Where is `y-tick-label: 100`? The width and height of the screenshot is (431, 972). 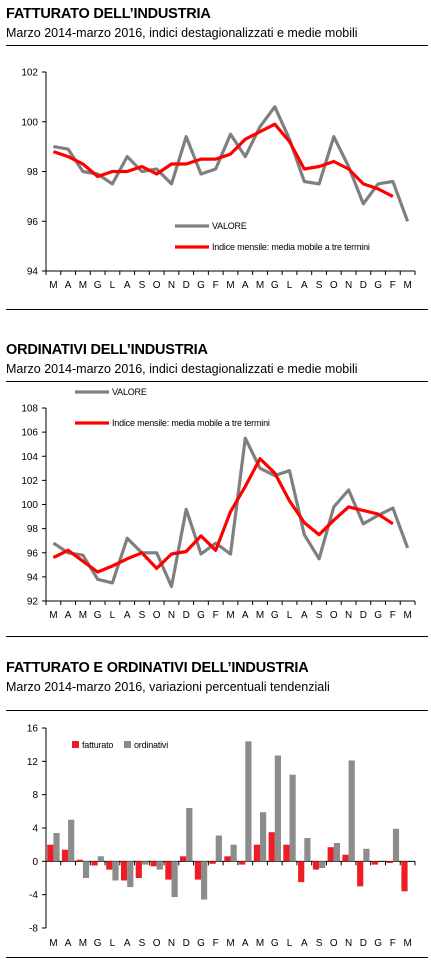
y-tick-label: 100 is located at coordinates (29, 122).